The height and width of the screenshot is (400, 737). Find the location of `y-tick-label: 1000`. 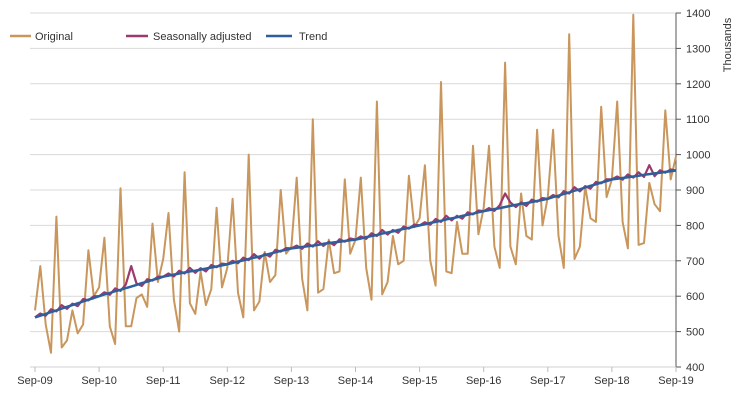

y-tick-label: 1000 is located at coordinates (698, 156).